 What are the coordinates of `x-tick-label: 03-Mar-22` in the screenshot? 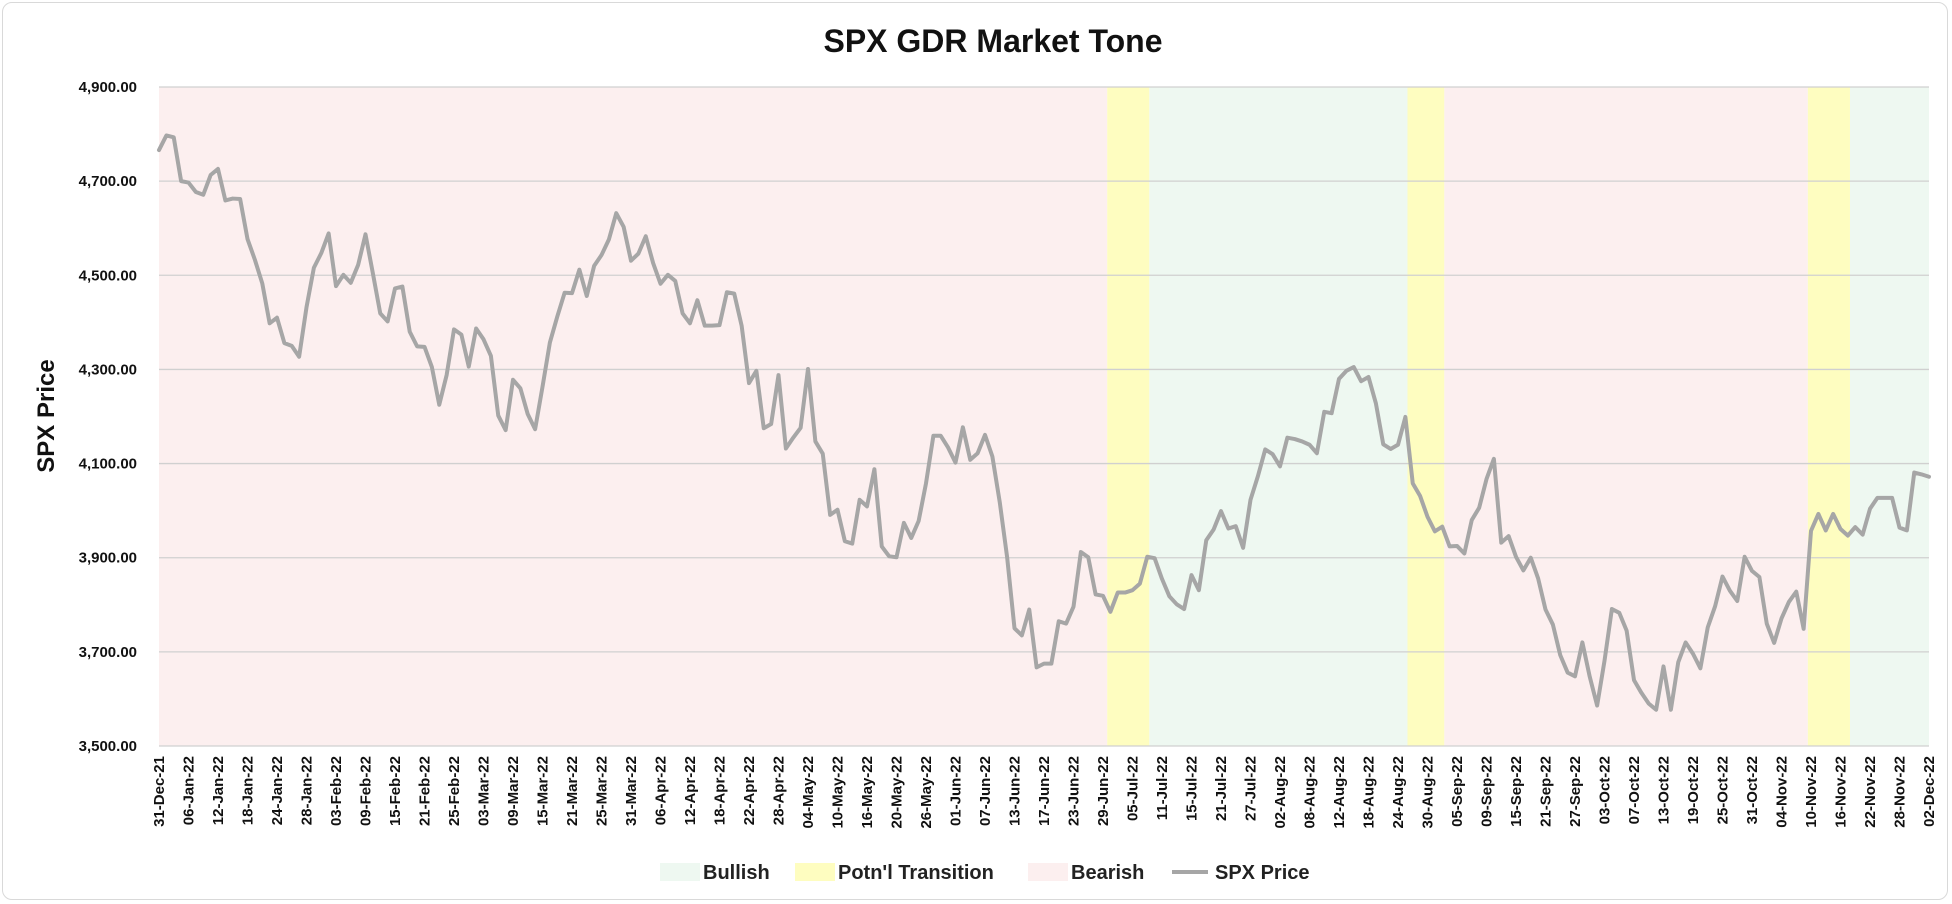 It's located at (484, 791).